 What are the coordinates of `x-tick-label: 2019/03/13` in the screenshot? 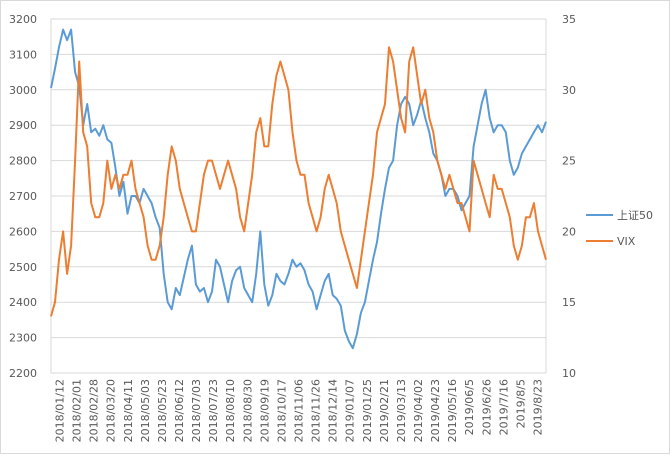 It's located at (401, 410).